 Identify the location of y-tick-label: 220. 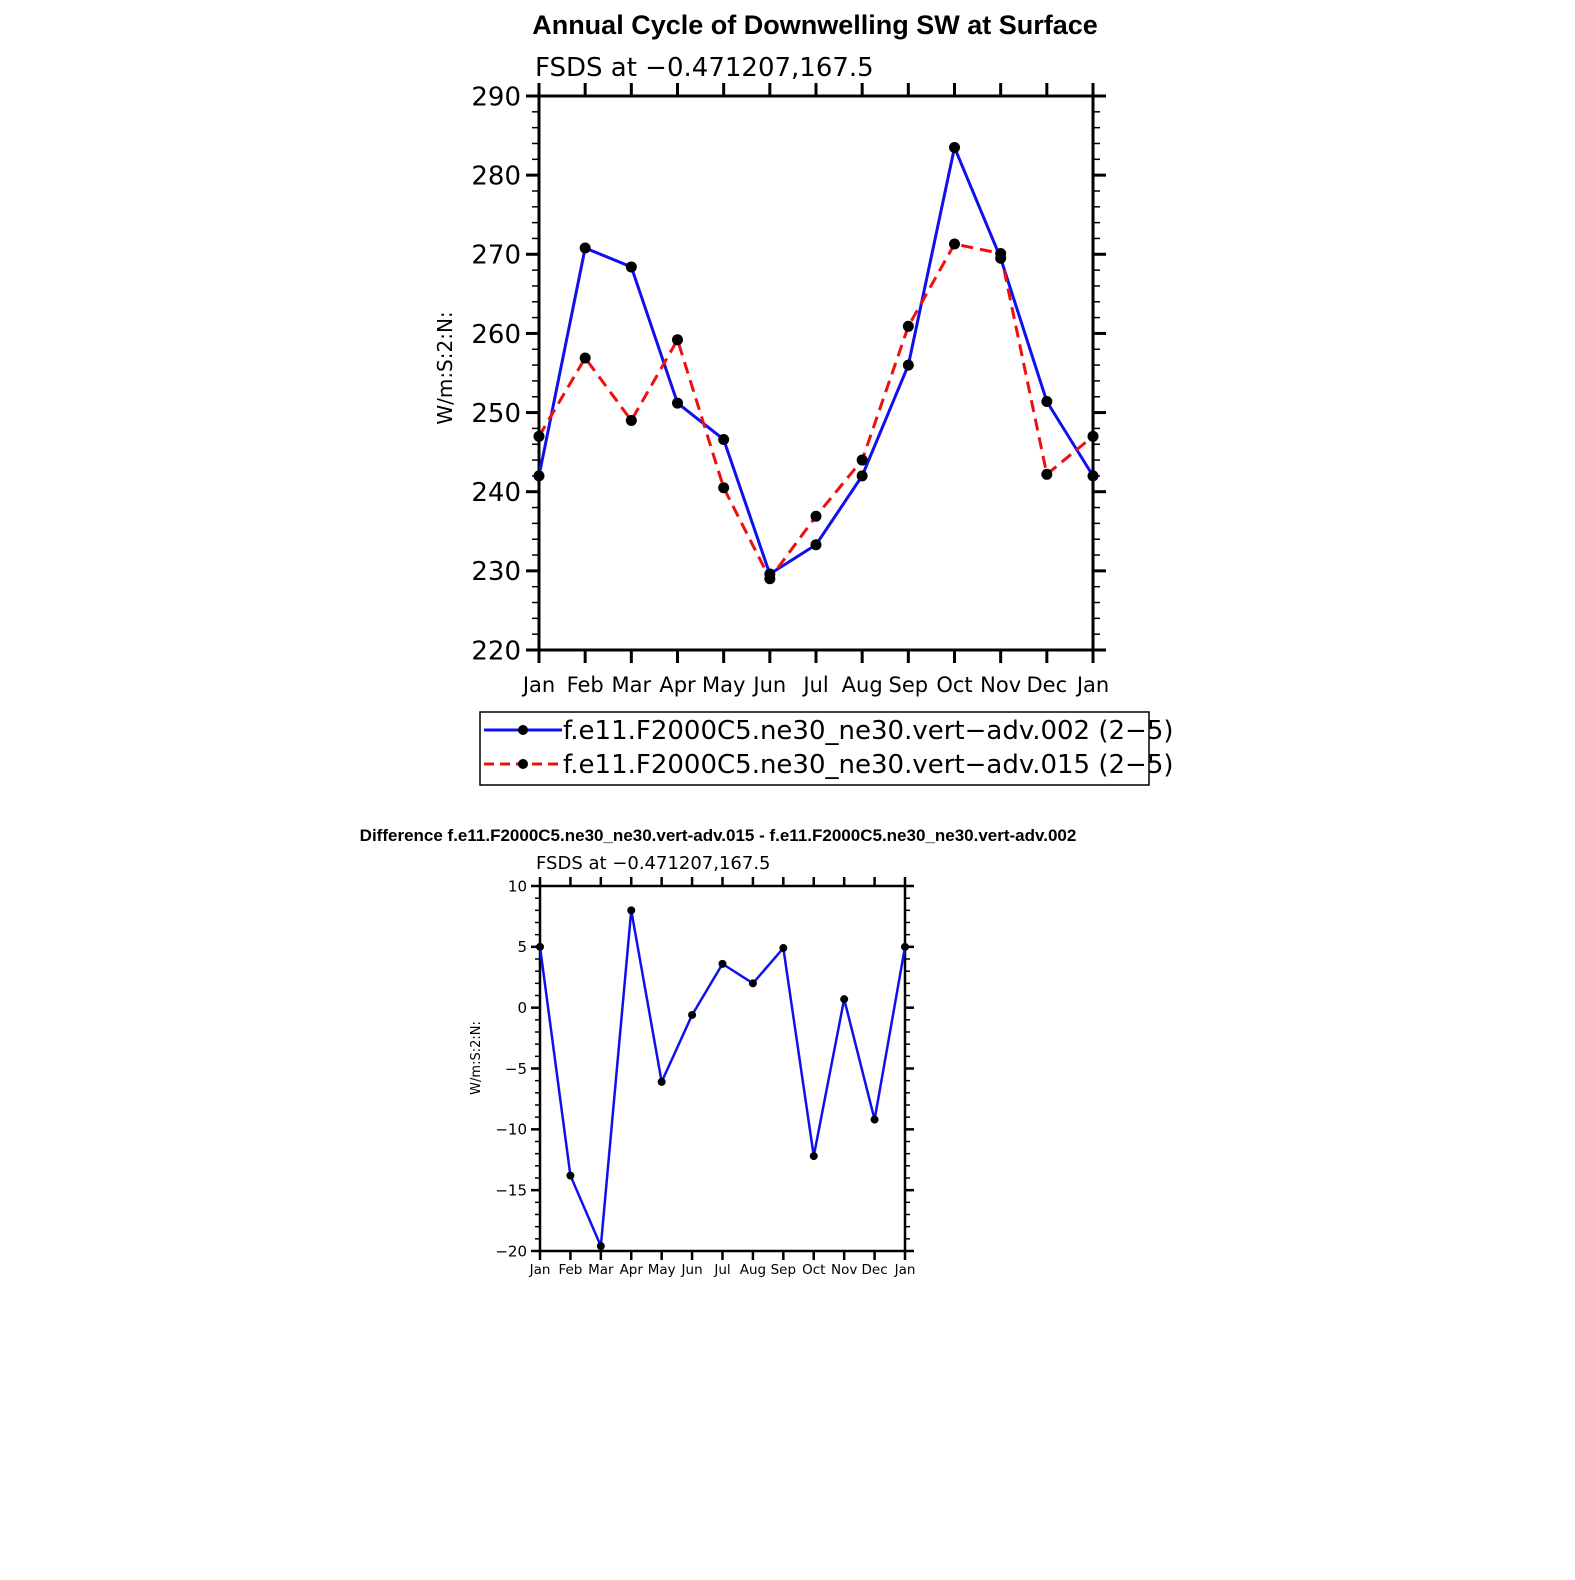
(496, 651).